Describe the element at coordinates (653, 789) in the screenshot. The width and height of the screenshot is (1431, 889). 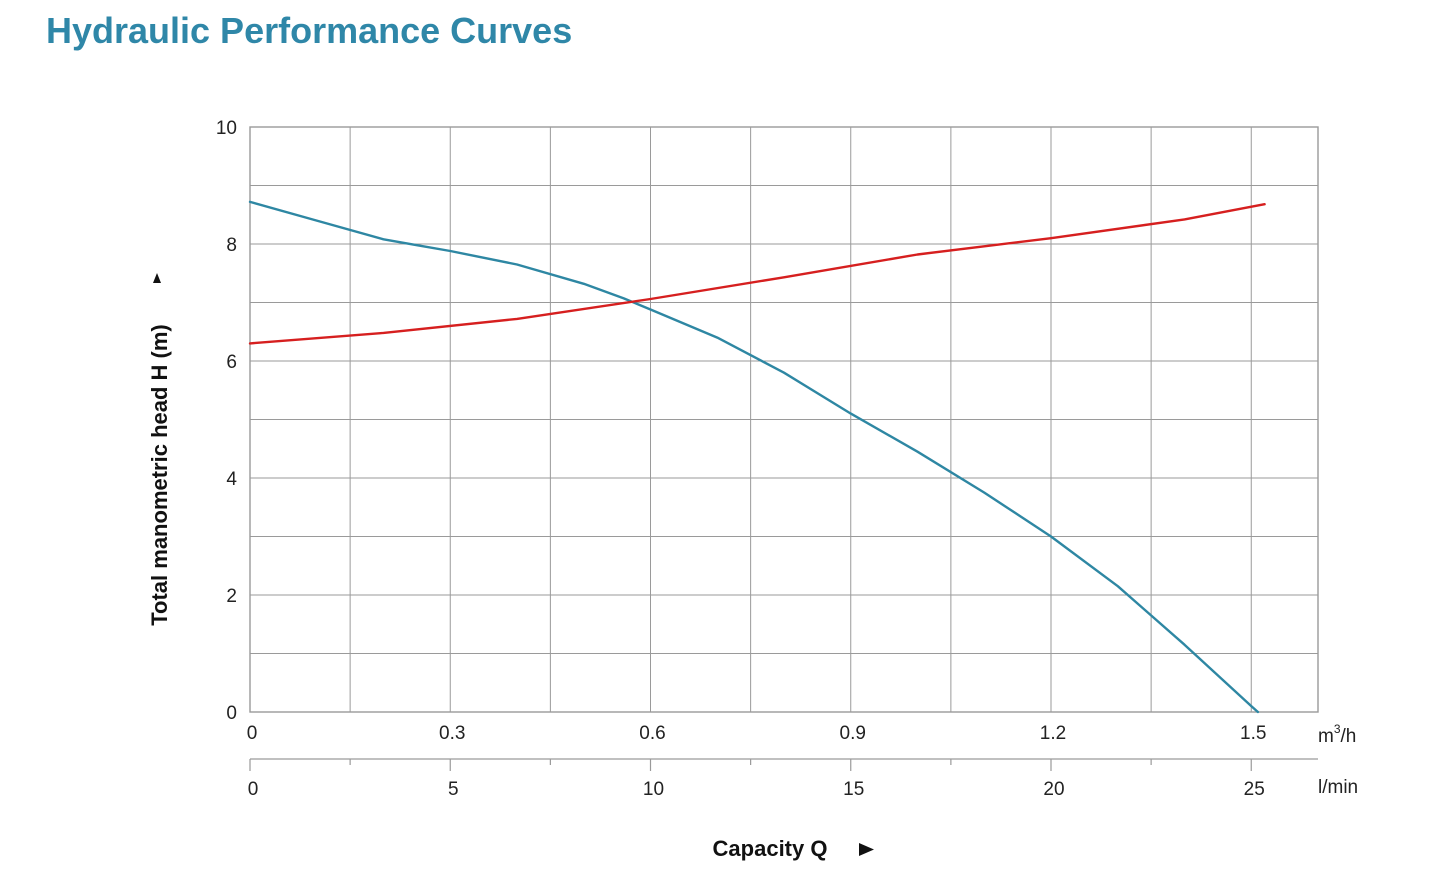
I see `x-tick-label-lmin: 10` at that location.